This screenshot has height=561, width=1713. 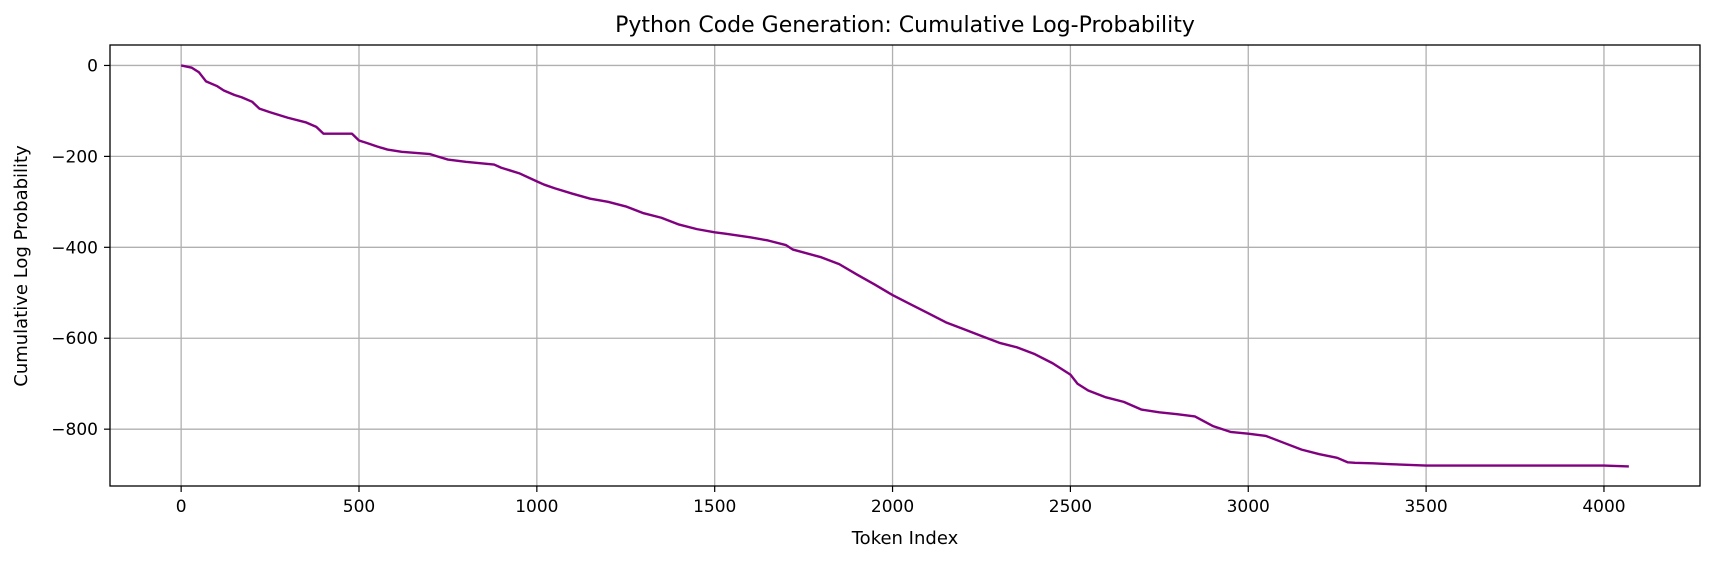 What do you see at coordinates (359, 507) in the screenshot?
I see `x-tick-label: 500` at bounding box center [359, 507].